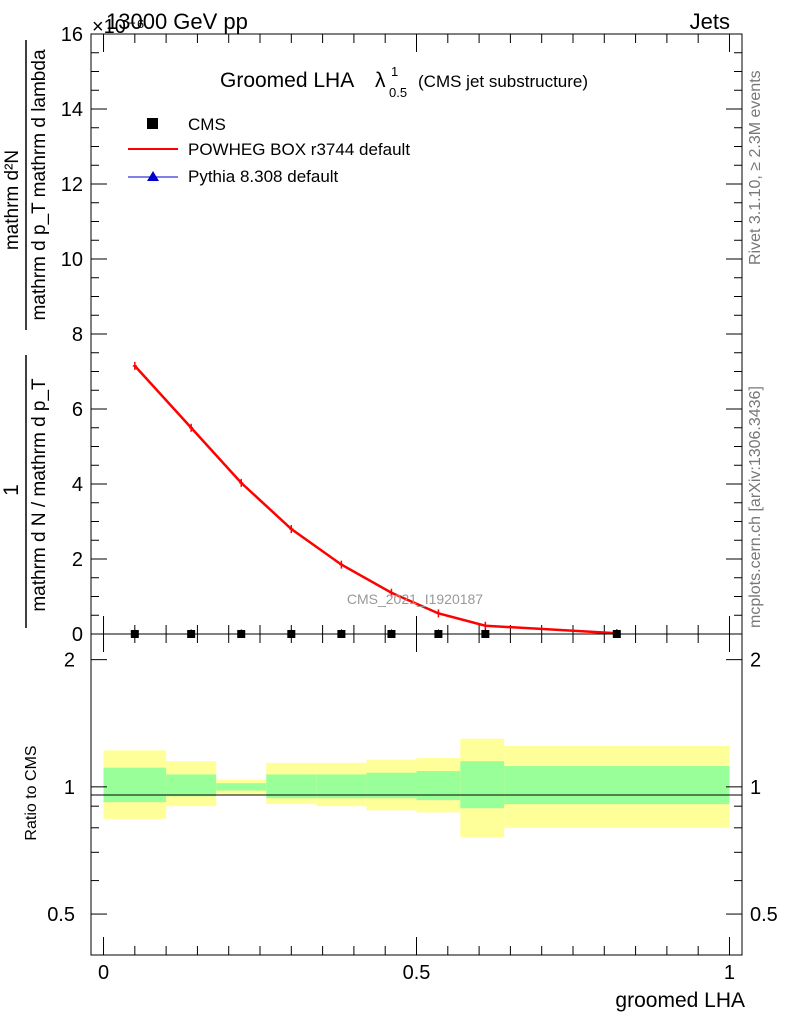  I want to click on main-y-tick-label: 12, so click(72, 185).